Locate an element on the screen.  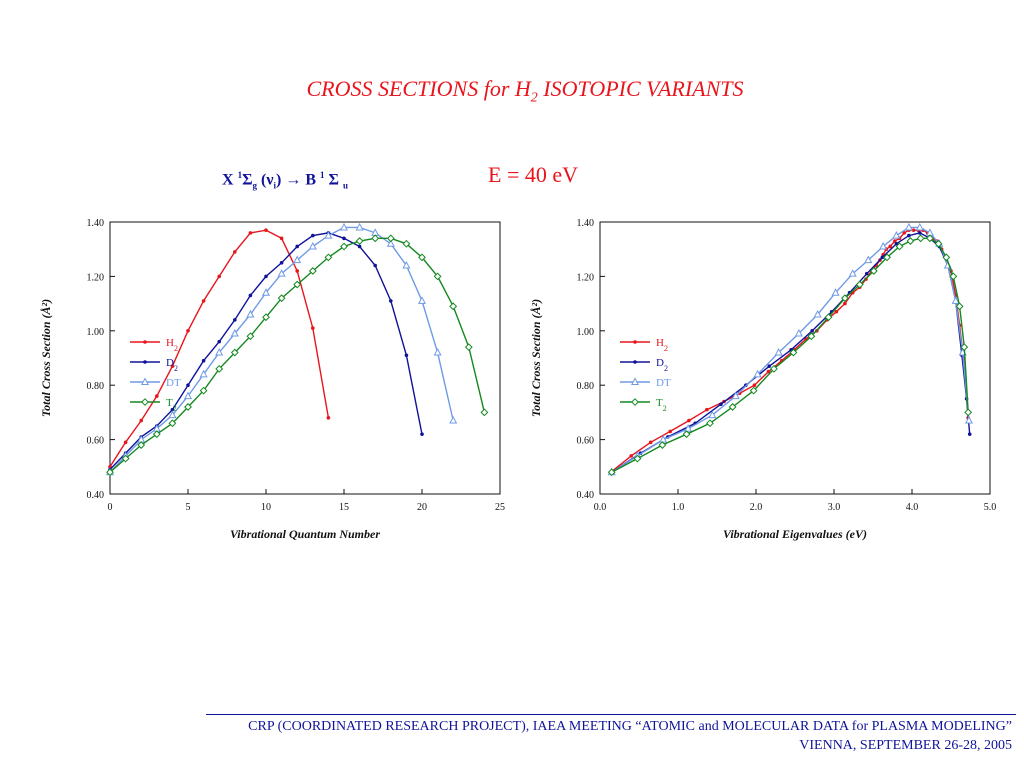
transition-label: X 1Σg (νi) → B 1 Σ u is located at coordinates (285, 180).